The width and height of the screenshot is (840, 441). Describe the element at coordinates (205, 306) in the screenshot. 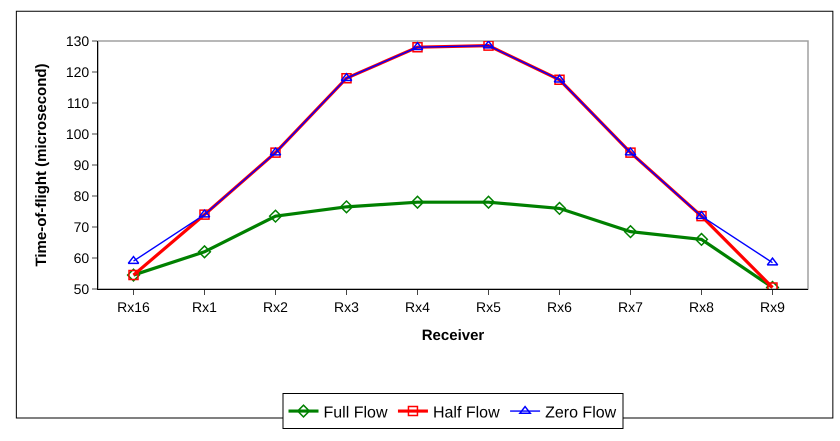

I see `x-tick-label: Rx1` at that location.